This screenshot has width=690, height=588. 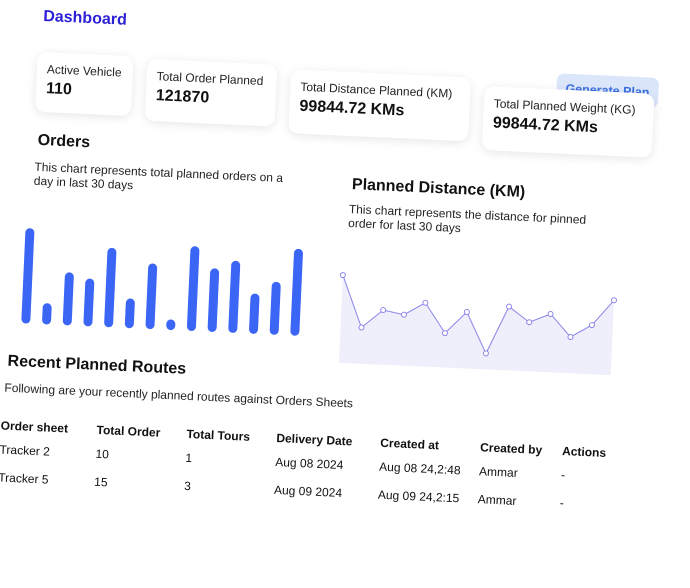 I want to click on stat-card-active-vehicle: Active Vehicle 110, so click(x=84, y=84).